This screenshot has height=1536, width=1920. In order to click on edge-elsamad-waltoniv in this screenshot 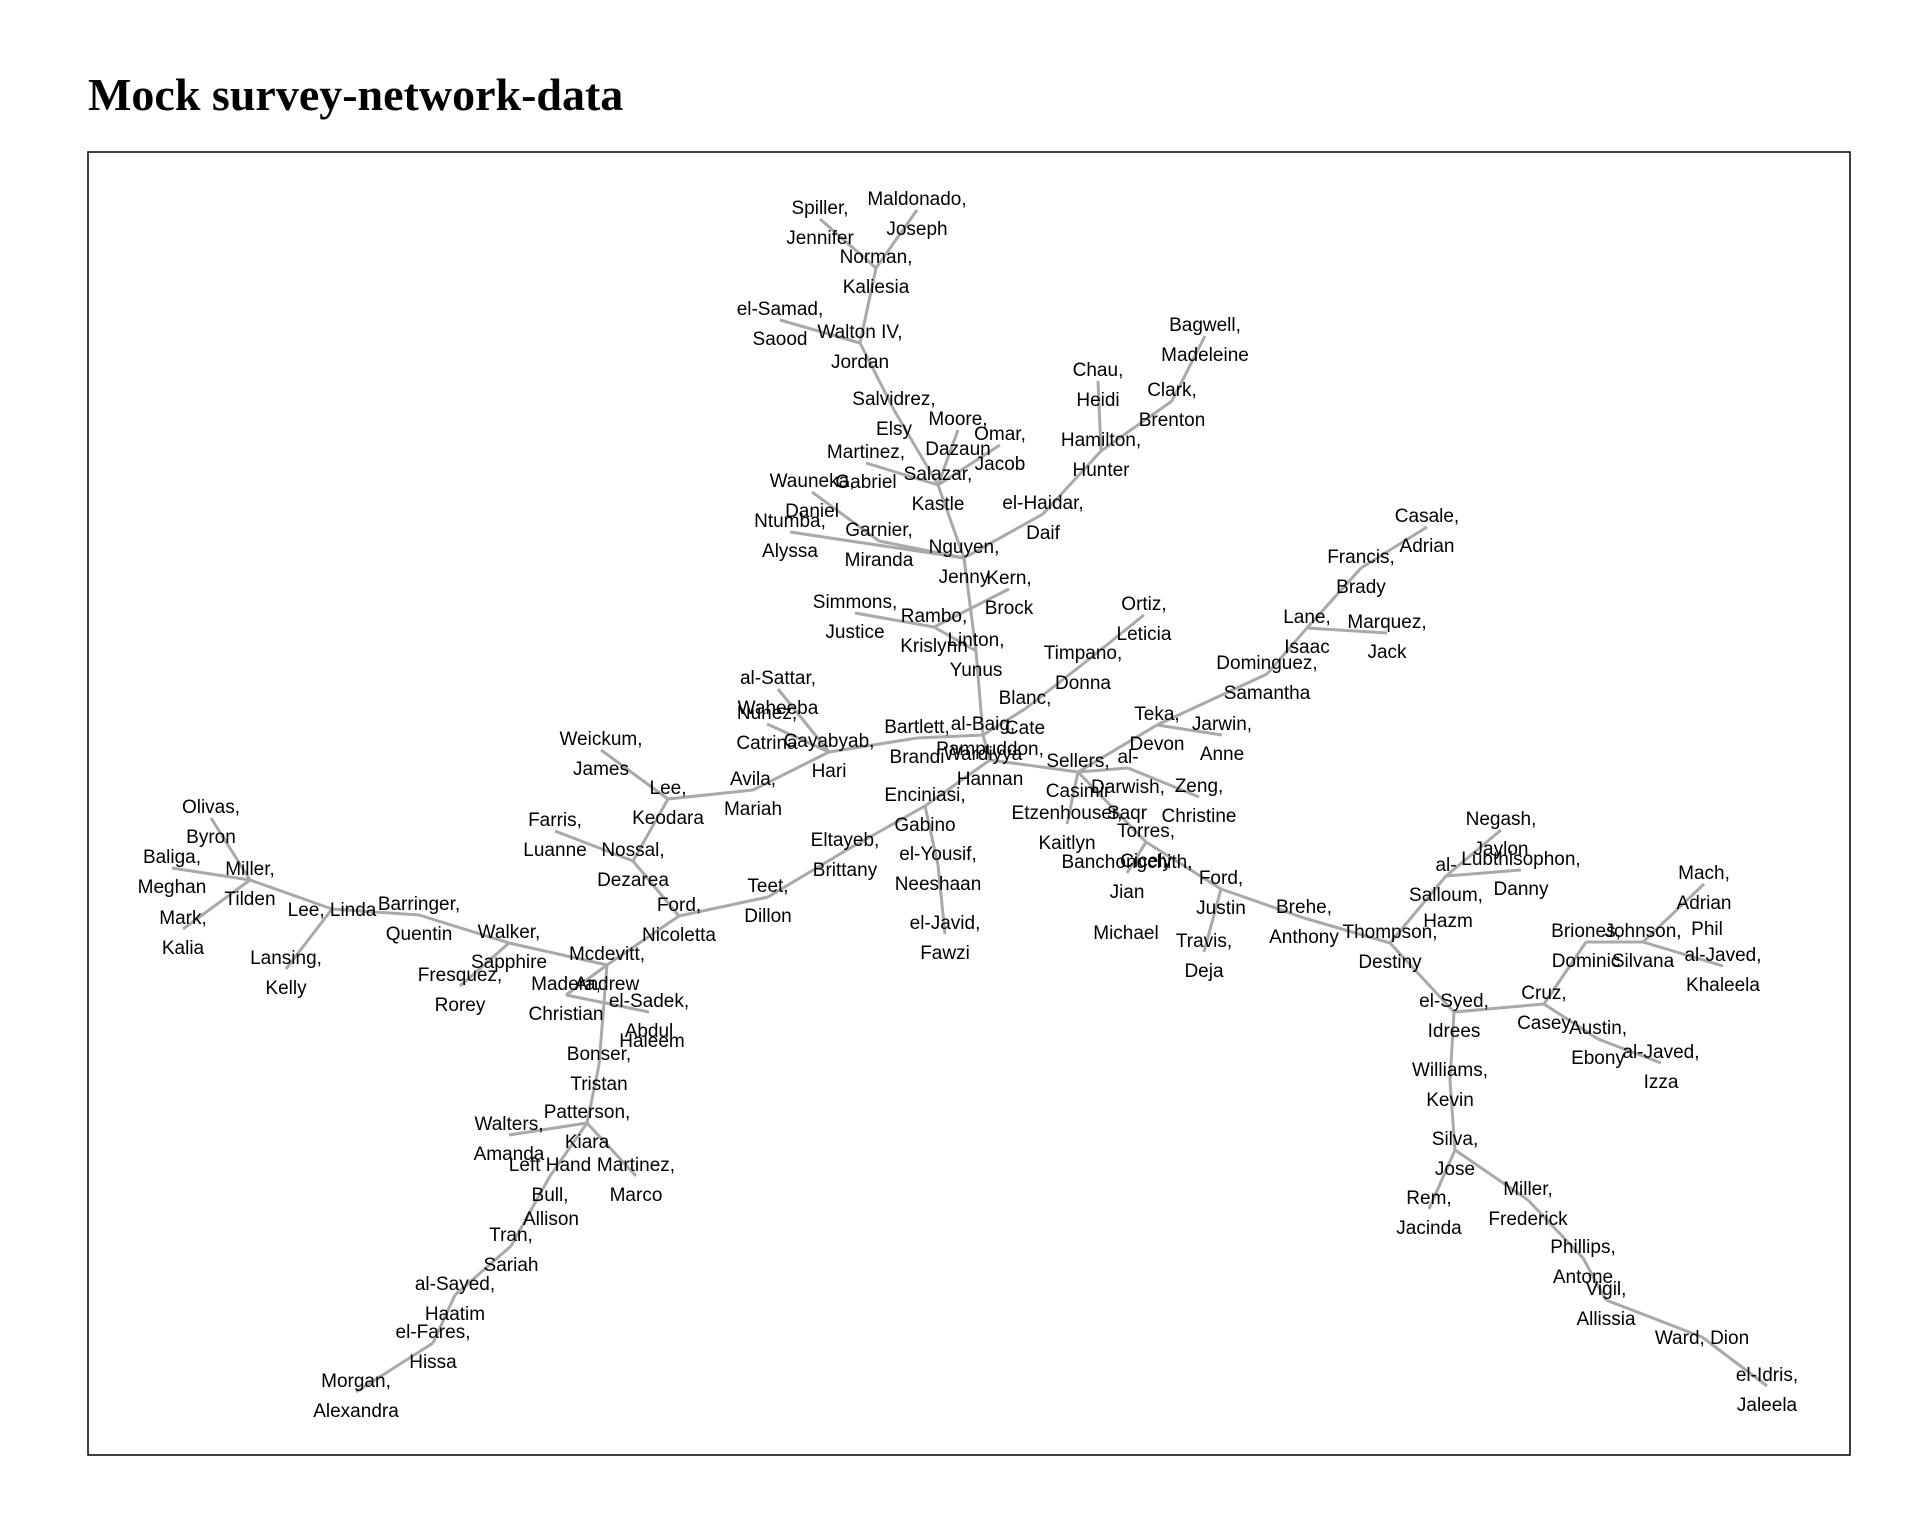, I will do `click(820, 331)`.